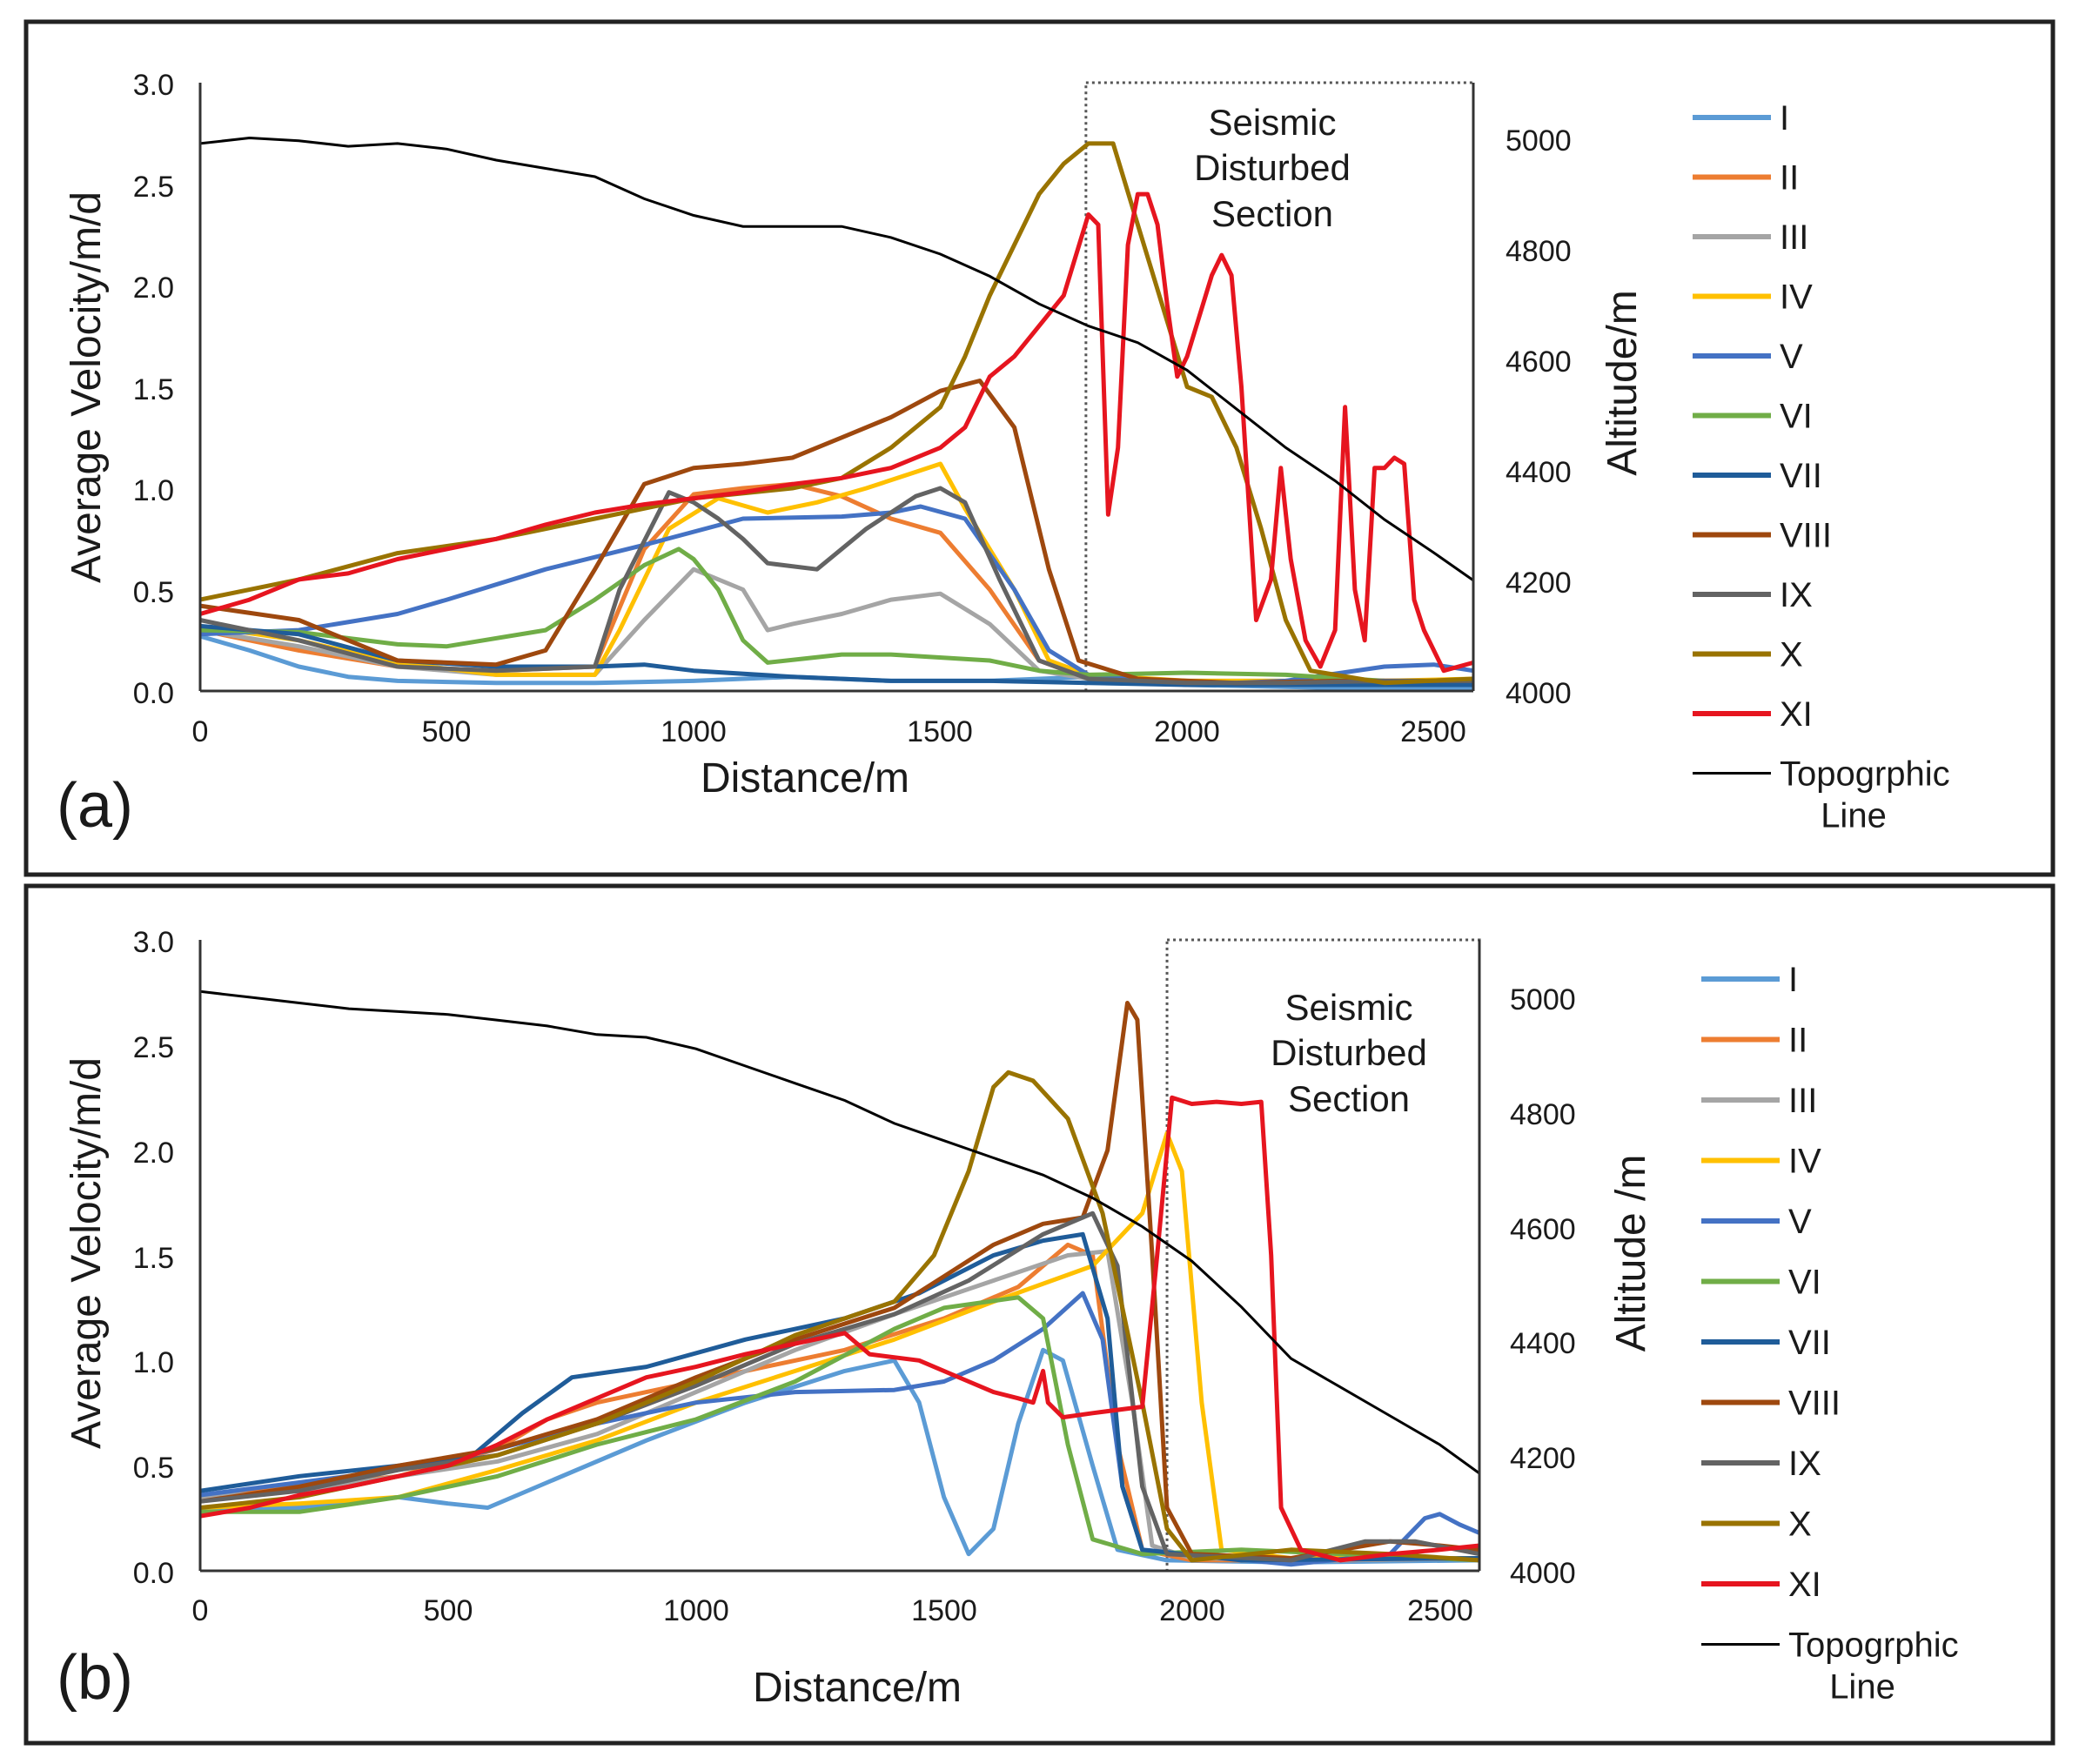 The image size is (2079, 1764). What do you see at coordinates (857, 1688) in the screenshot?
I see `panel-b-x-axis-label: Distance/m` at bounding box center [857, 1688].